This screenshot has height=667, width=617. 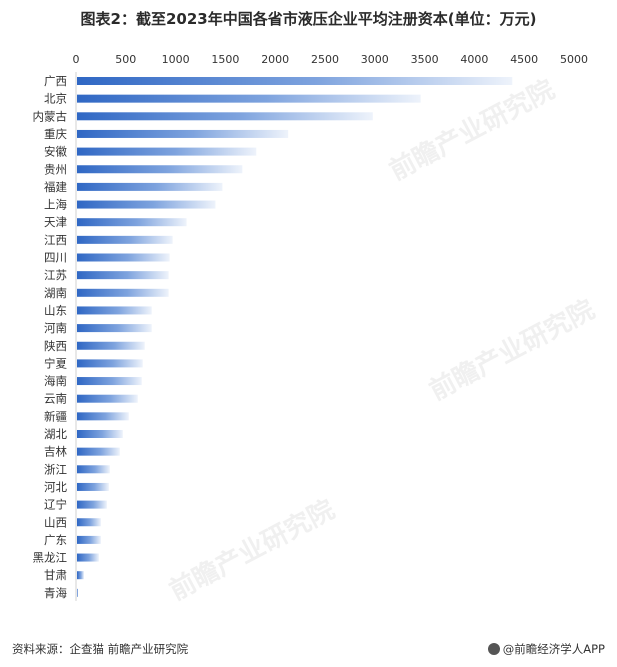 What do you see at coordinates (55, 434) in the screenshot?
I see `y-category-label: 湖北` at bounding box center [55, 434].